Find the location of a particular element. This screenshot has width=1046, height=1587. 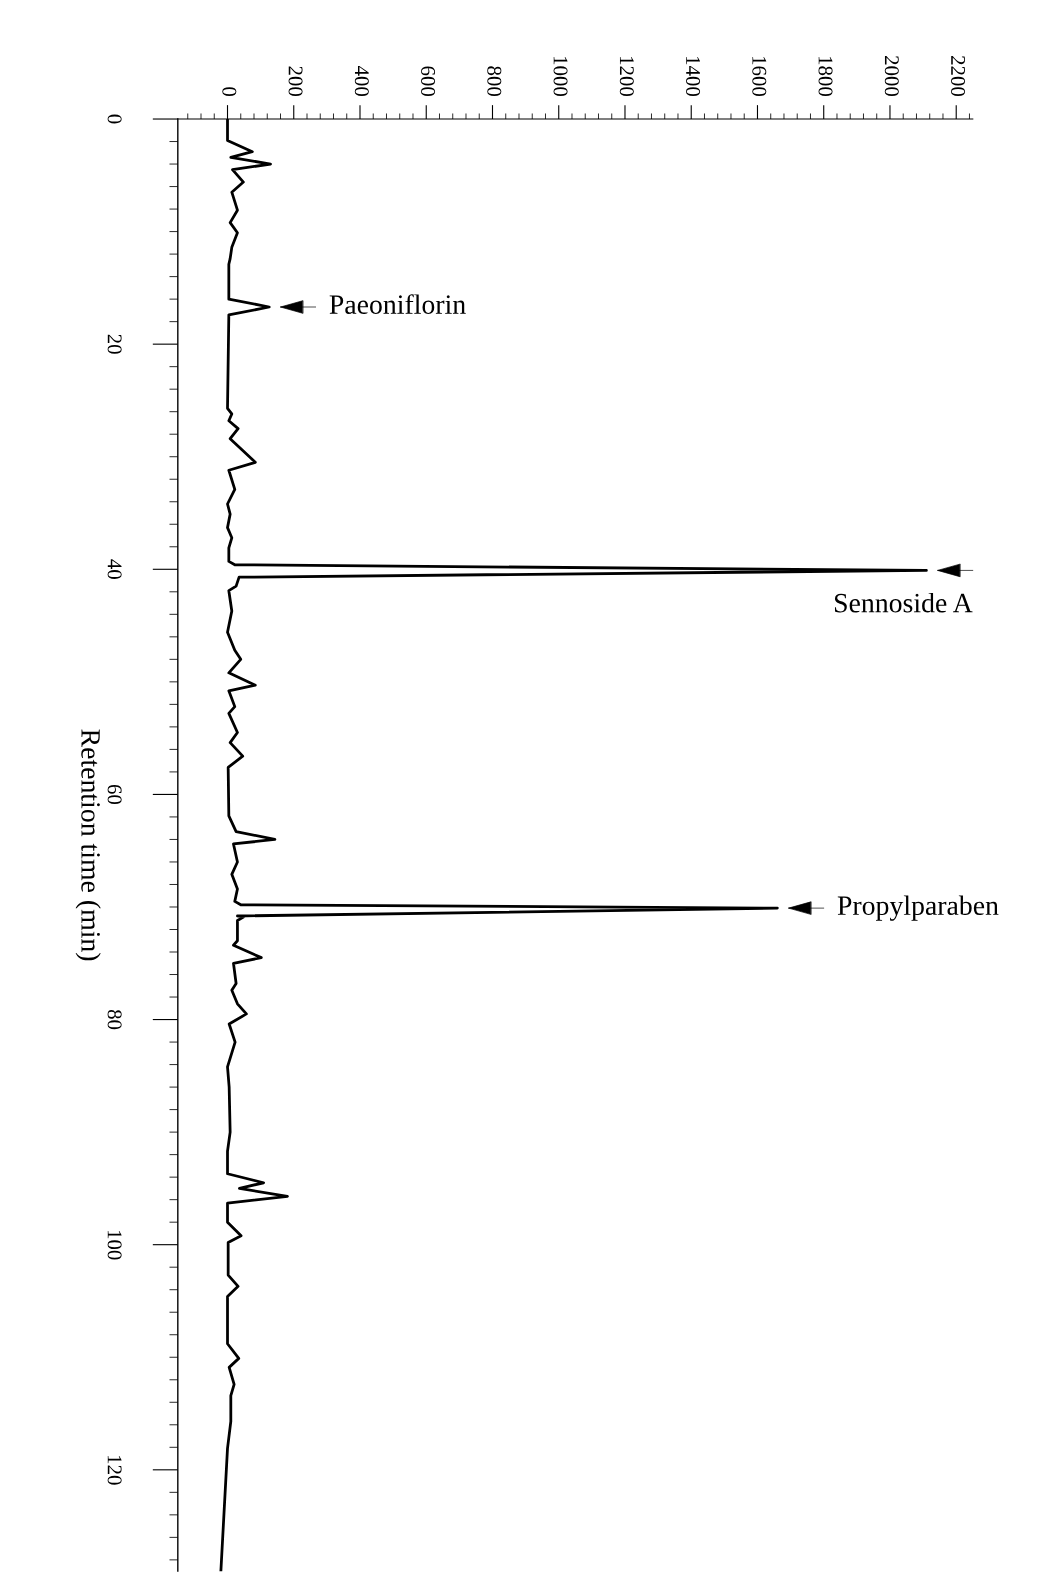

annotation: Sennoside A is located at coordinates (903, 602).